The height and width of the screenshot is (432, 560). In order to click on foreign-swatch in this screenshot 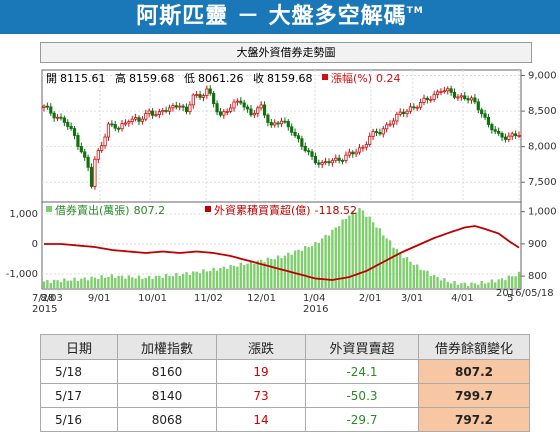, I will do `click(208, 209)`.